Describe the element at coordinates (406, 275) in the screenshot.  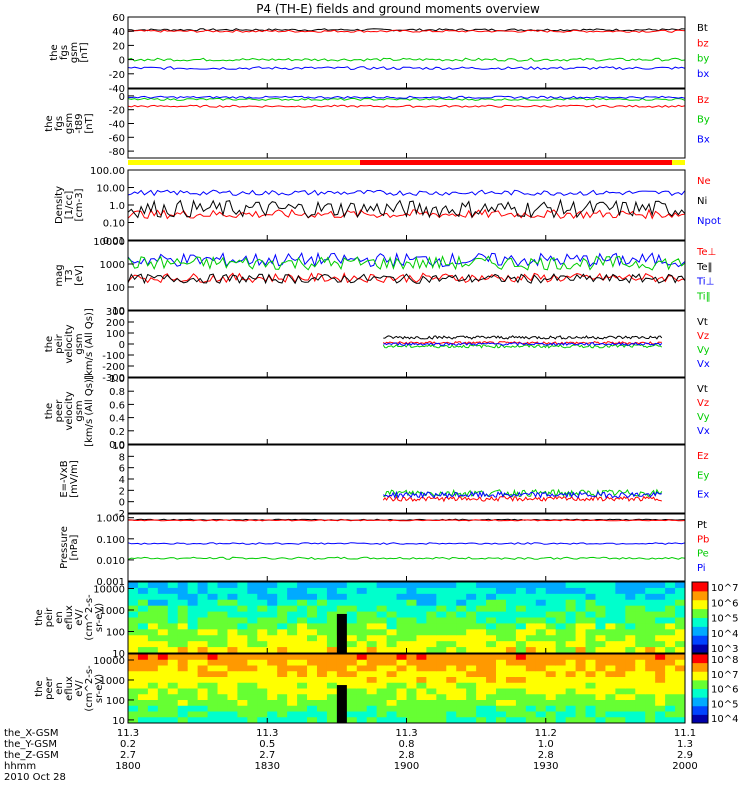
I see `panel-frame` at that location.